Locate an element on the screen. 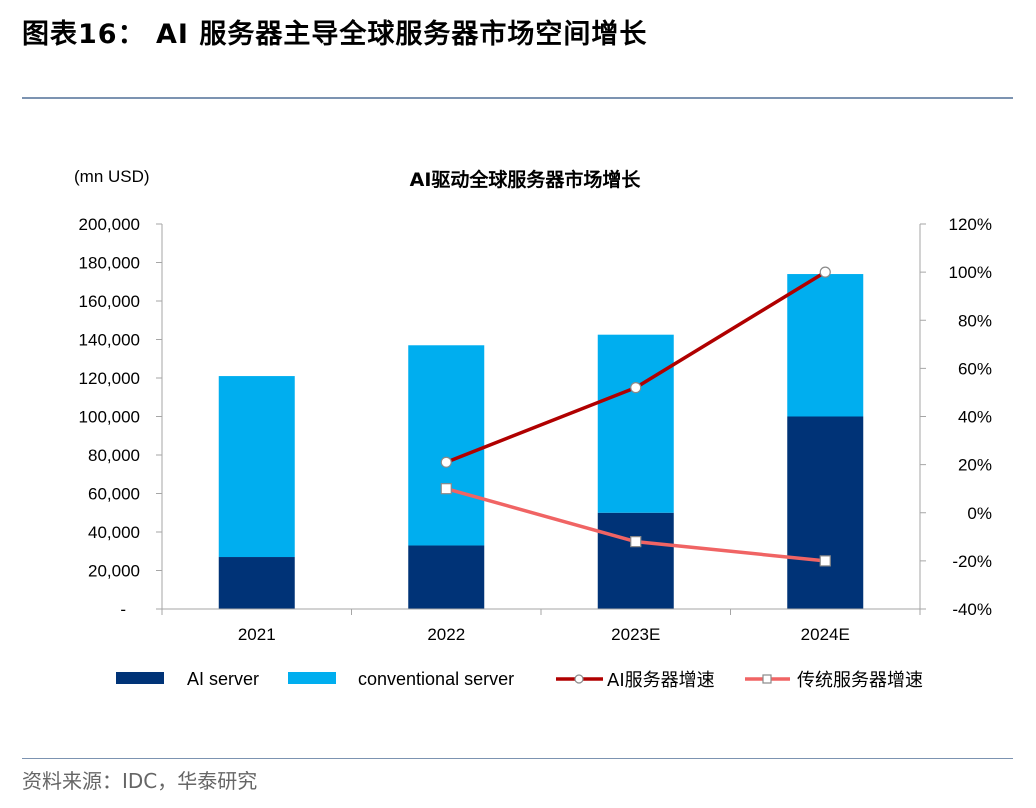 This screenshot has height=808, width=1036. y2-tick-label: 0% is located at coordinates (979, 513).